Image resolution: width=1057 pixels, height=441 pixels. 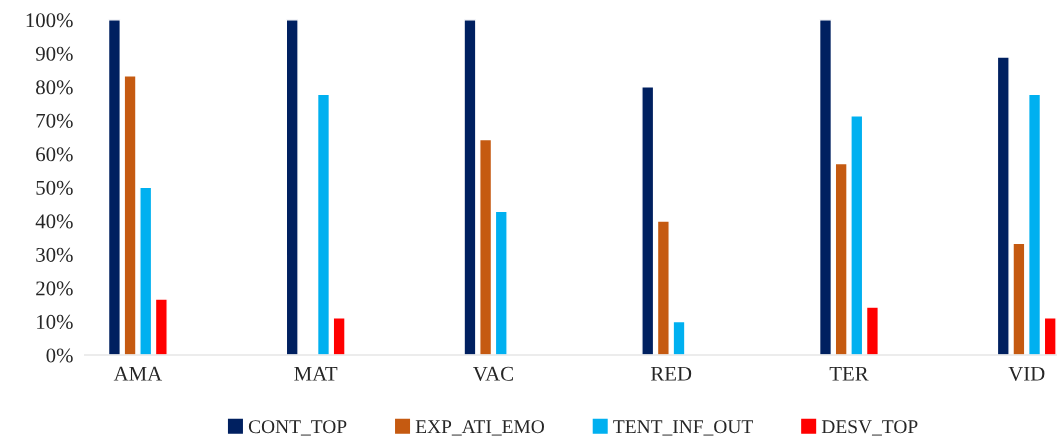 What do you see at coordinates (479, 428) in the screenshot?
I see `legend-label: EXP_ATI_EMO` at bounding box center [479, 428].